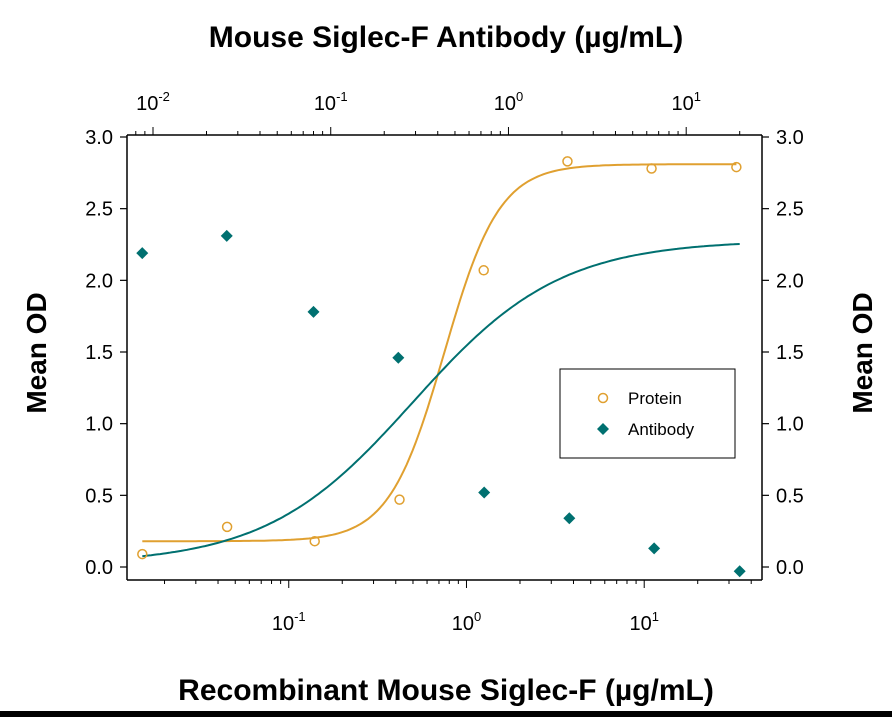 The width and height of the screenshot is (892, 717). What do you see at coordinates (99, 138) in the screenshot?
I see `y-tick-label-left: 3.0` at bounding box center [99, 138].